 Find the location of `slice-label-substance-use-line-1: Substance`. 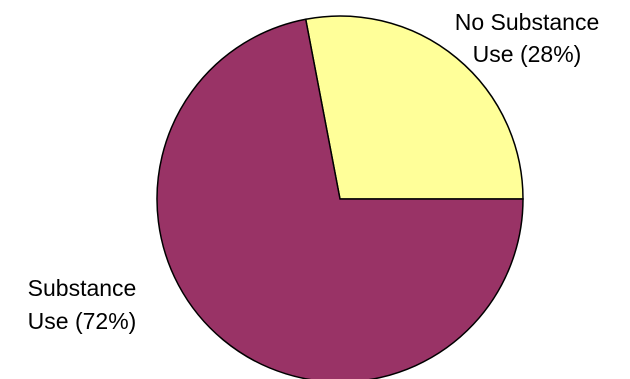

slice-label-substance-use-line-1: Substance is located at coordinates (82, 288).